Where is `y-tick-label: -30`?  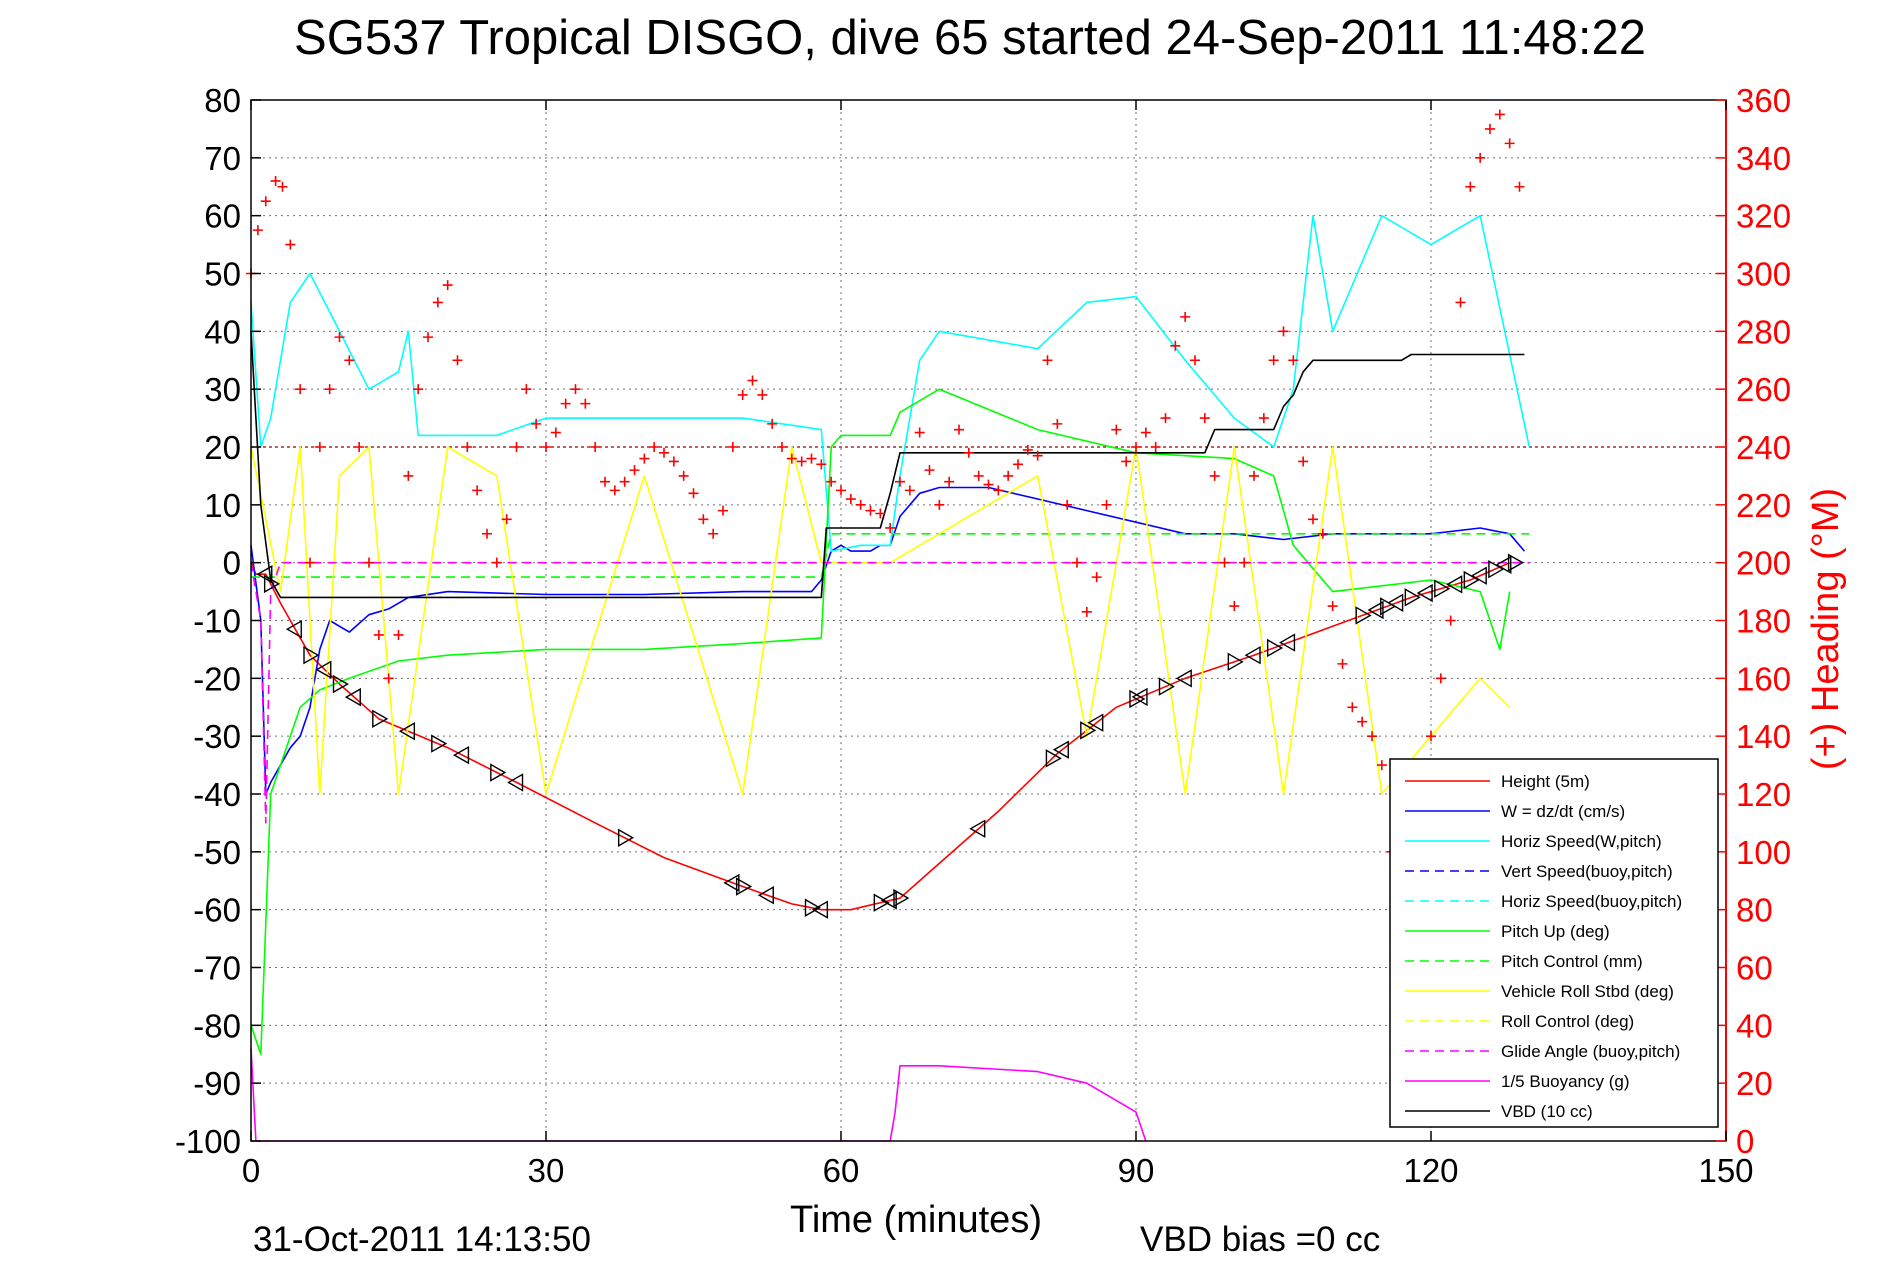 y-tick-label: -30 is located at coordinates (217, 736).